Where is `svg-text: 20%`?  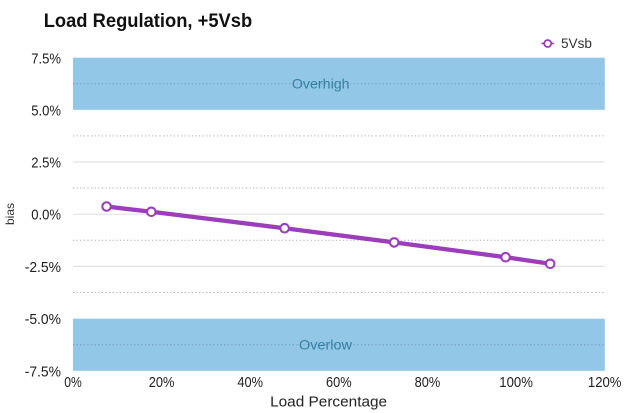
svg-text: 20% is located at coordinates (162, 382).